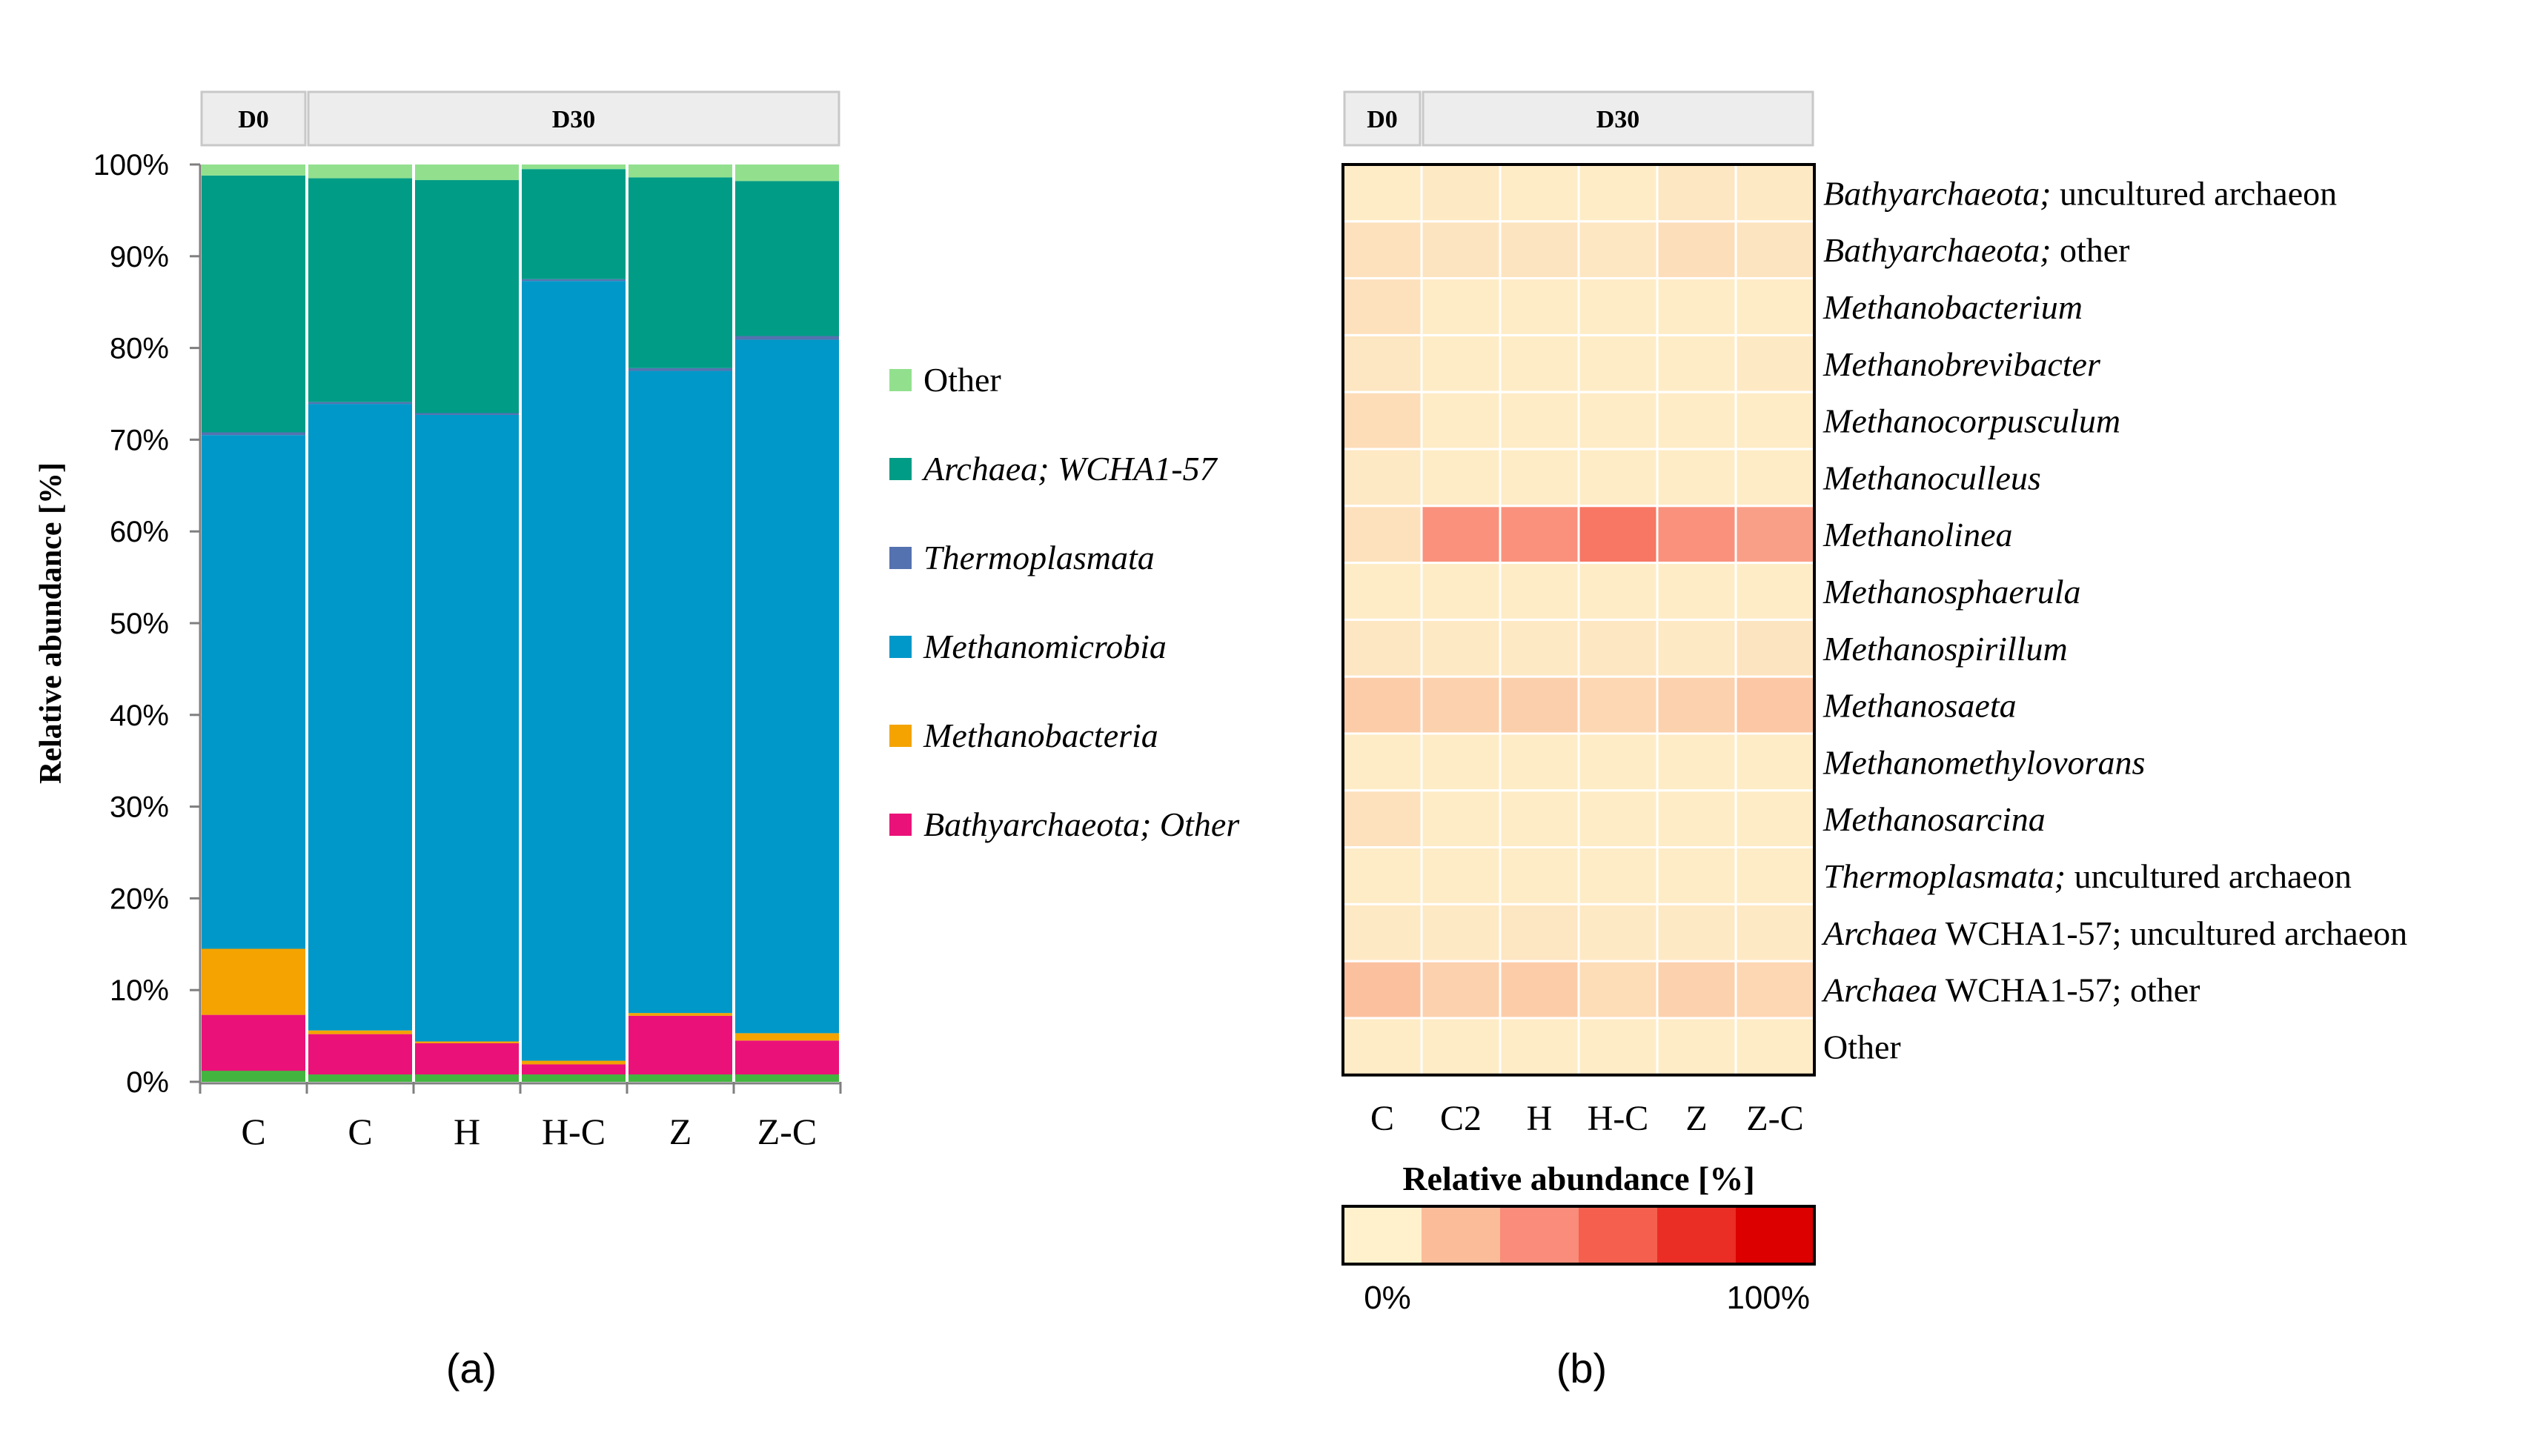  I want to click on row-label-part: Methanolinea, so click(1917, 535).